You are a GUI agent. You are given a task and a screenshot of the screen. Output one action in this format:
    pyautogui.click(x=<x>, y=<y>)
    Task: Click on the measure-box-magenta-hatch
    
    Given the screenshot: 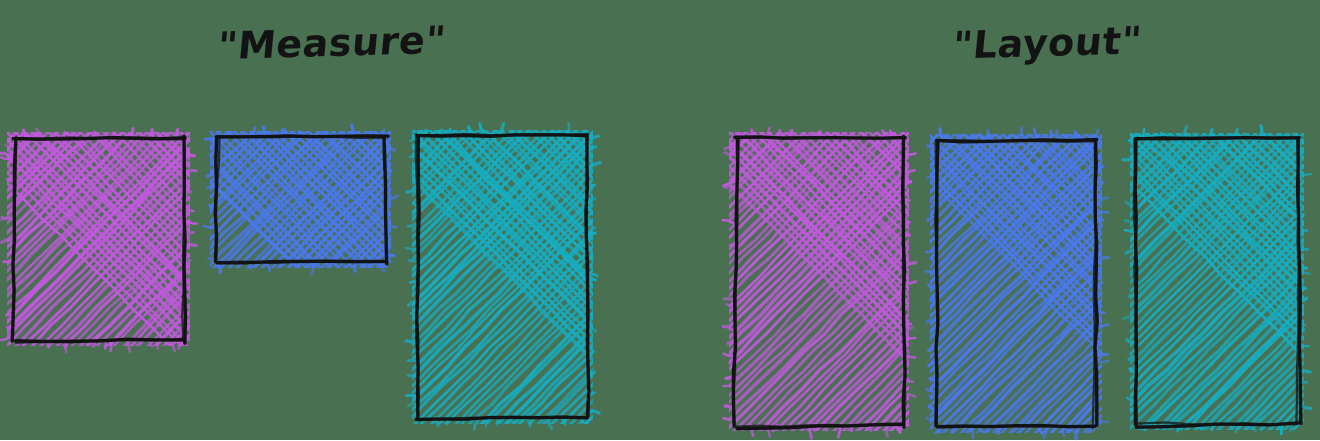 What is the action you would take?
    pyautogui.click(x=99, y=240)
    